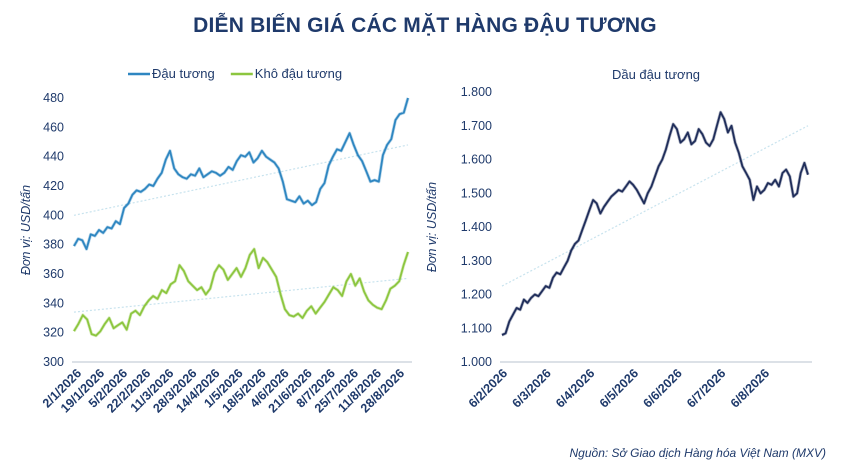  Describe the element at coordinates (425, 25) in the screenshot. I see `page-title: DIỄN BIẾN GIÁ CÁC MẶT HÀNG ĐẬU TƯƠNG` at that location.